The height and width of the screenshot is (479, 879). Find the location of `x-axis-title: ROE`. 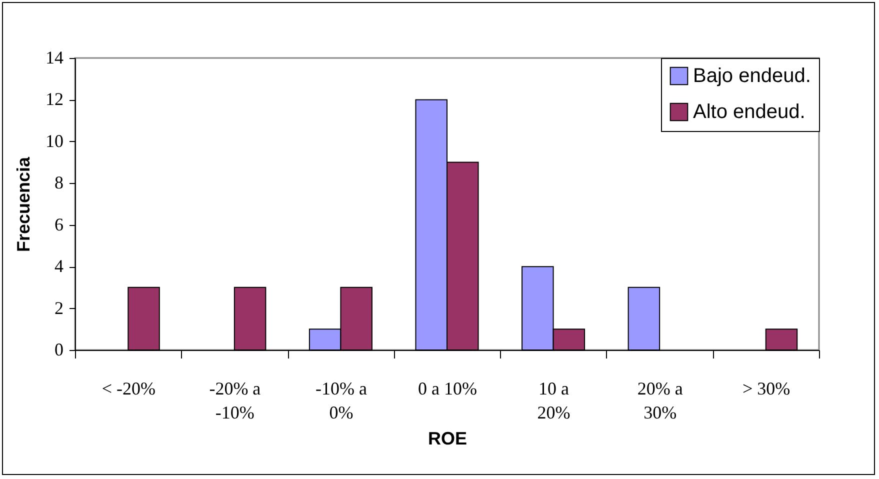

x-axis-title: ROE is located at coordinates (448, 438).